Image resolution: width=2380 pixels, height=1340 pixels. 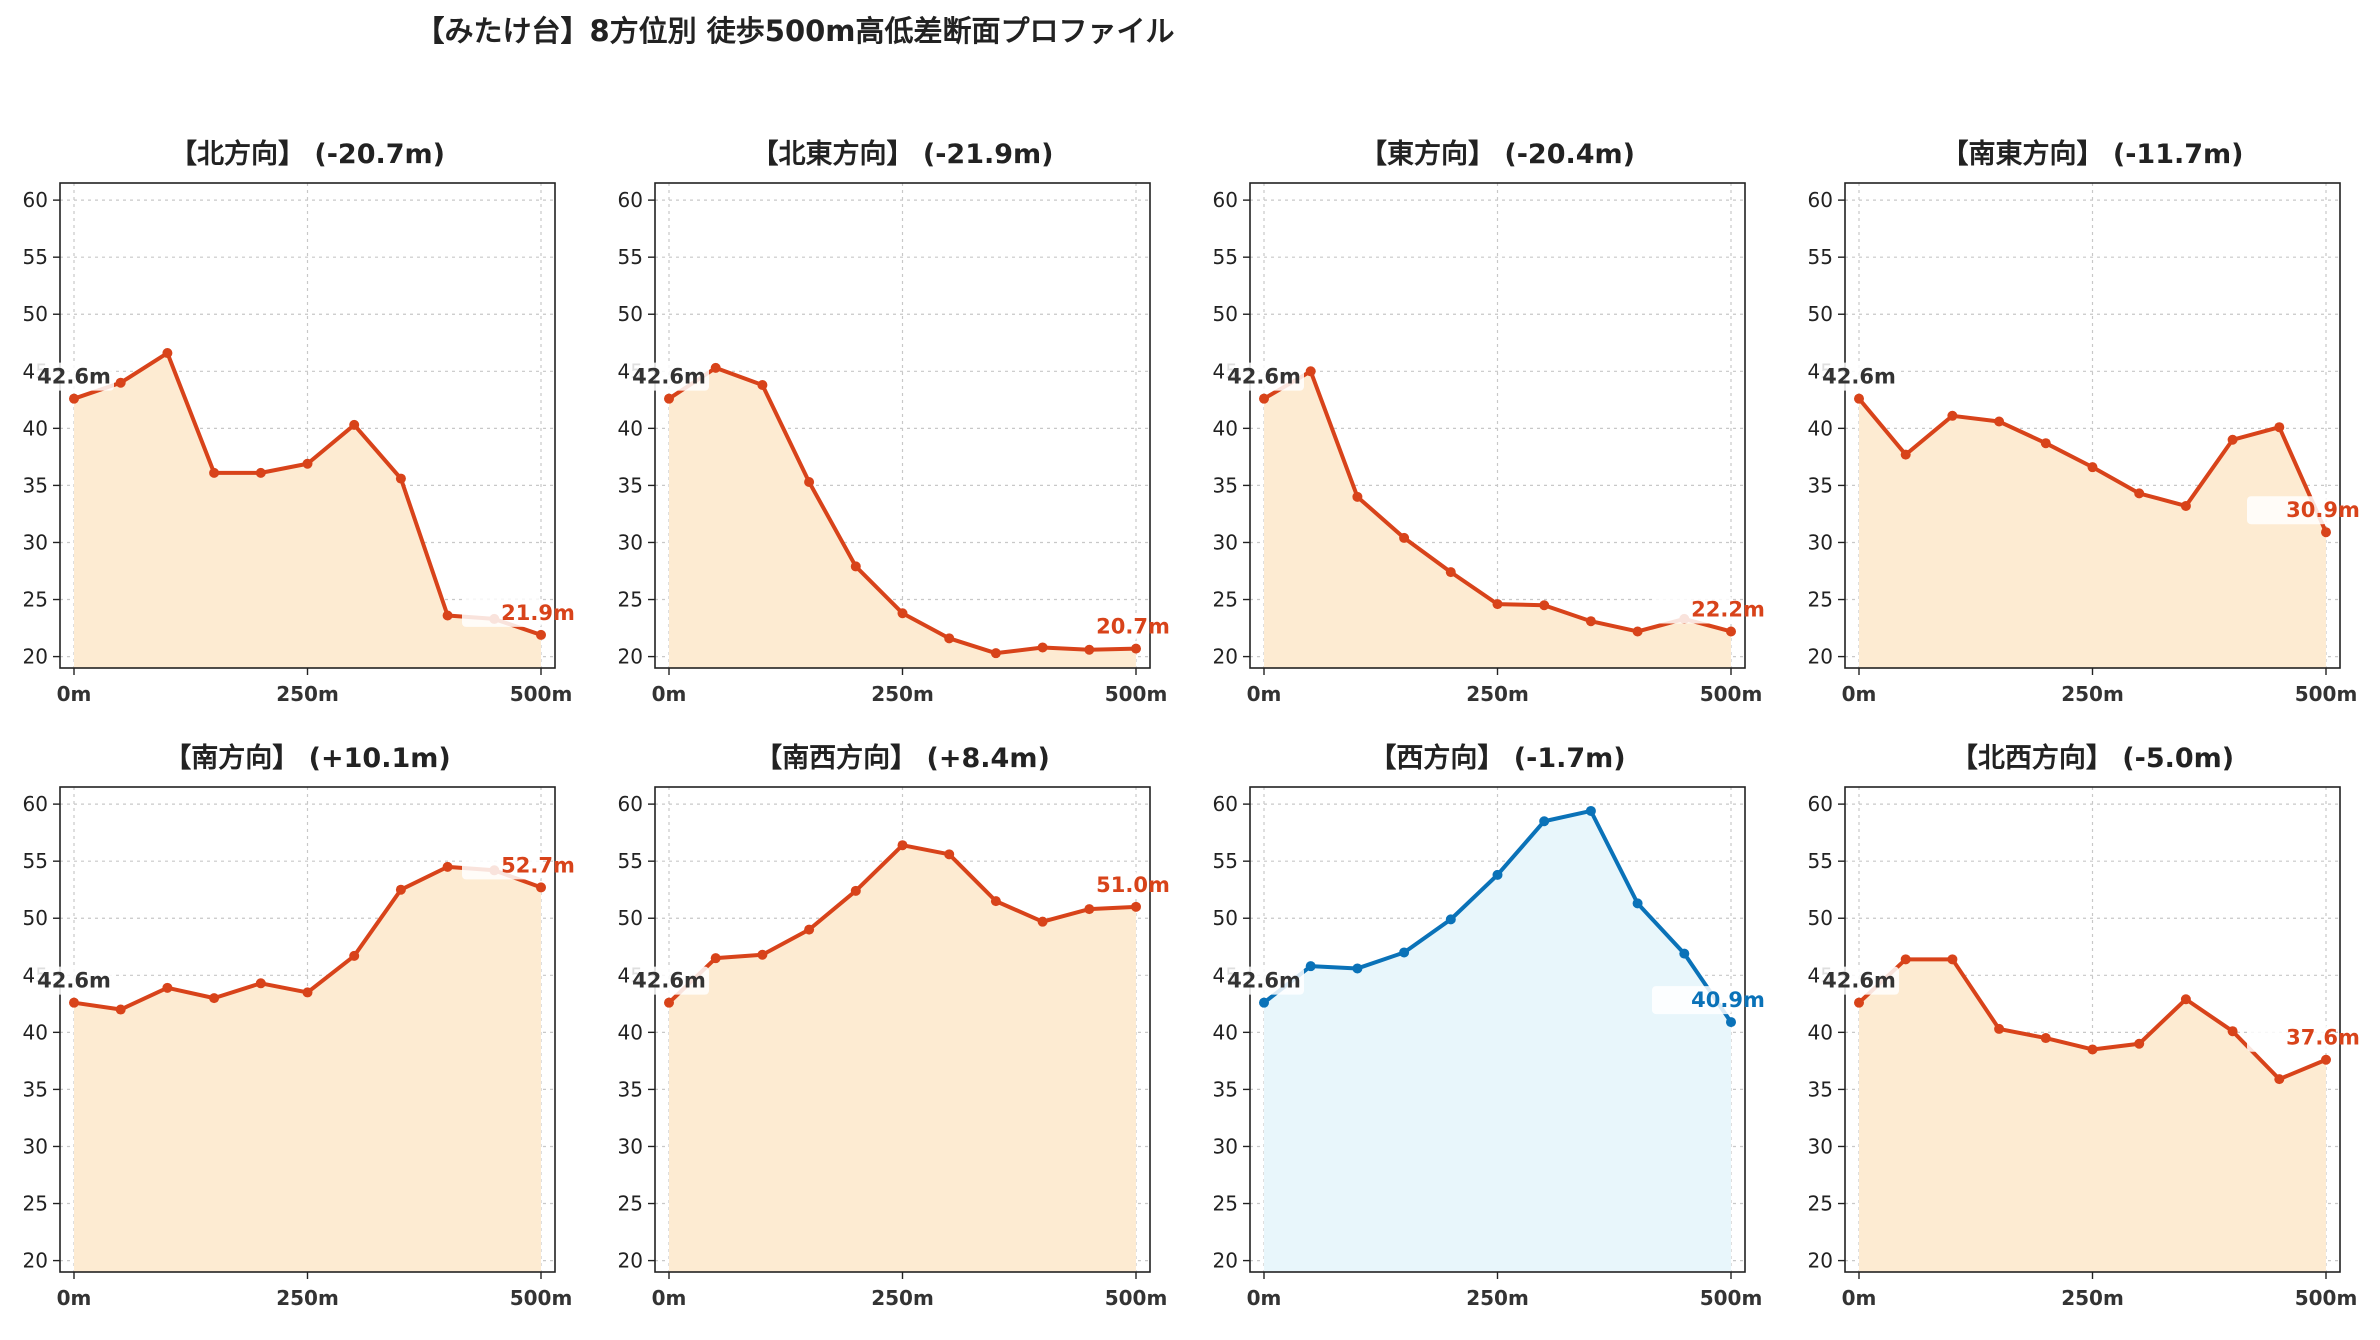 I want to click on end-elevation-label: 40.9m, so click(x=1728, y=1000).